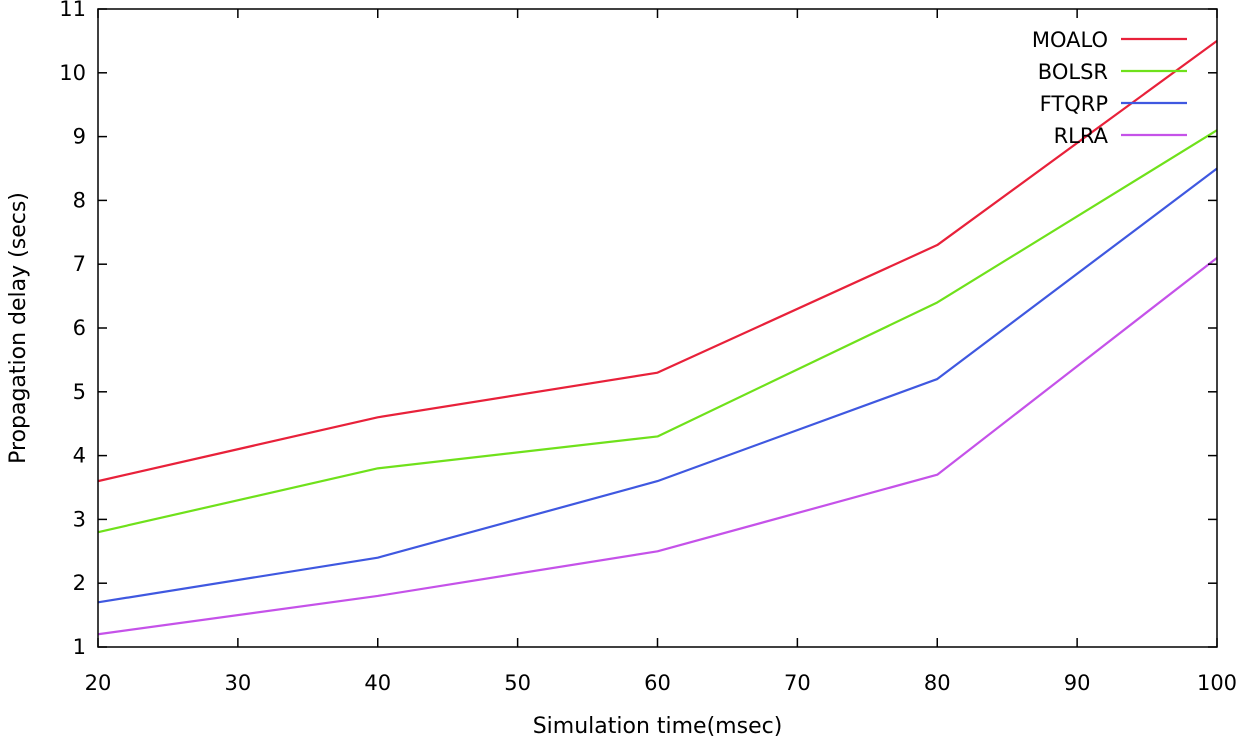 The width and height of the screenshot is (1245, 744). I want to click on y-tick-label: 10, so click(72, 73).